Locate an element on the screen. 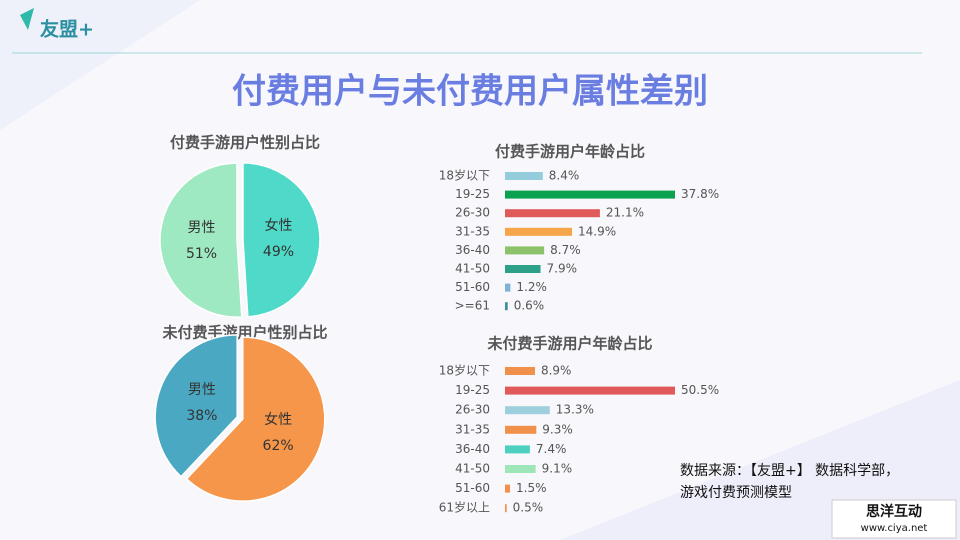 This screenshot has height=540, width=960. value-label: 50.5% is located at coordinates (700, 390).